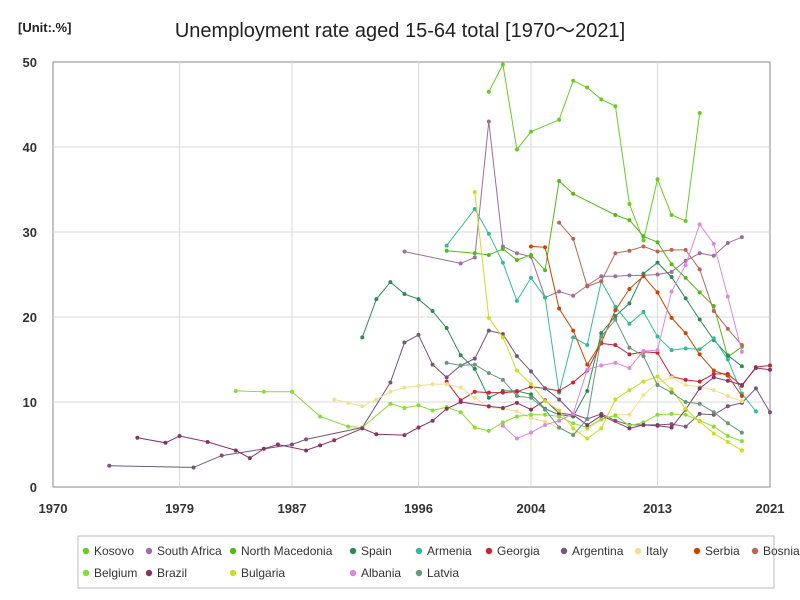  I want to click on legend-label: Latvia, so click(443, 573).